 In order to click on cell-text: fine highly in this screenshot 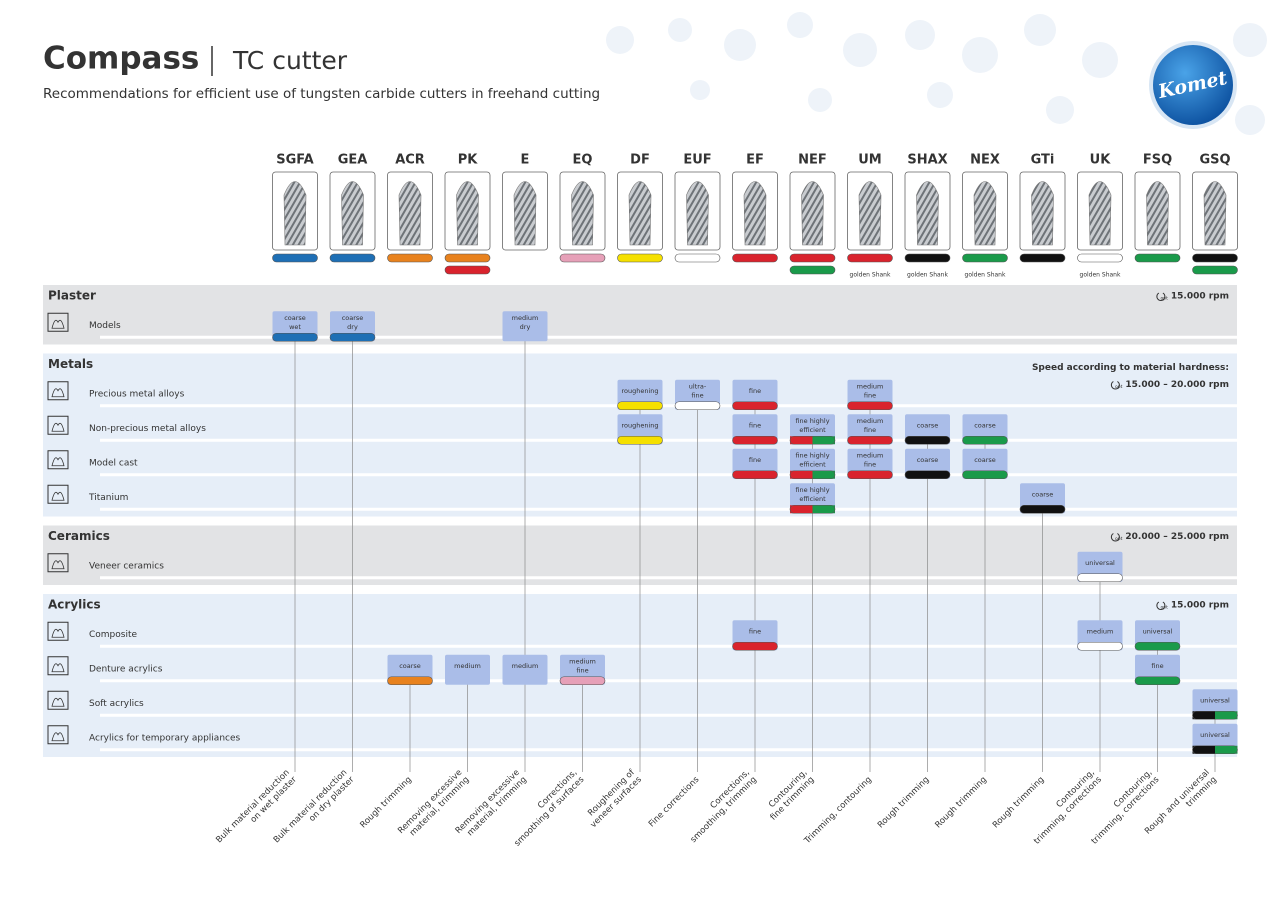, I will do `click(812, 455)`.